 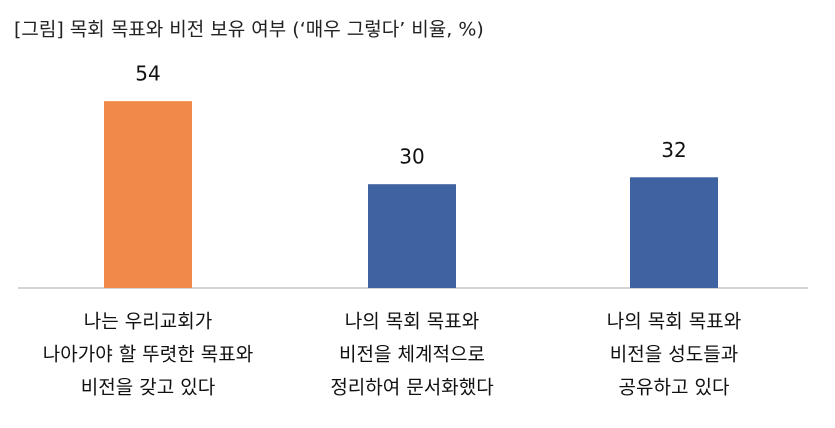 What do you see at coordinates (674, 355) in the screenshot?
I see `x-tick-label: 비전을 성도들과` at bounding box center [674, 355].